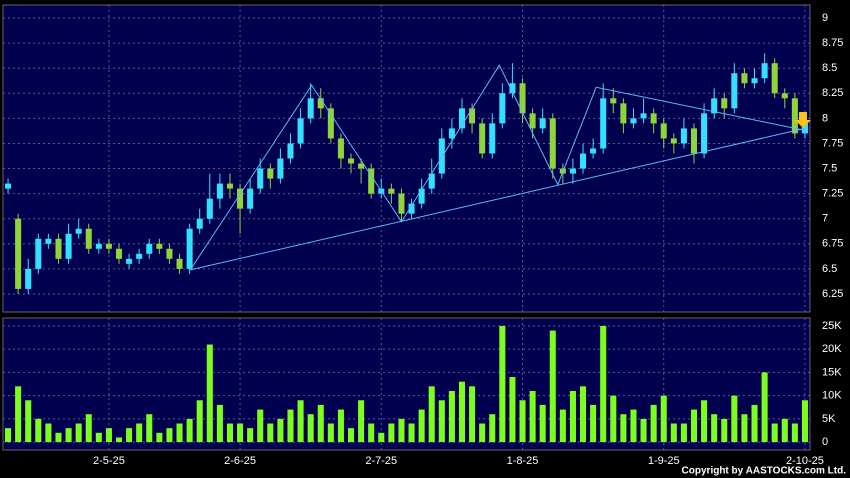 Image resolution: width=850 pixels, height=478 pixels. What do you see at coordinates (825, 118) in the screenshot?
I see `y-tick-label: 8` at bounding box center [825, 118].